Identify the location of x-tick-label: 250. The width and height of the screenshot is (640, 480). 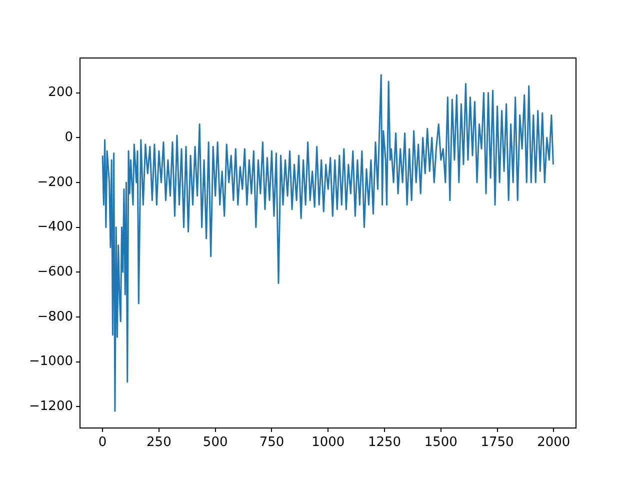
(159, 442).